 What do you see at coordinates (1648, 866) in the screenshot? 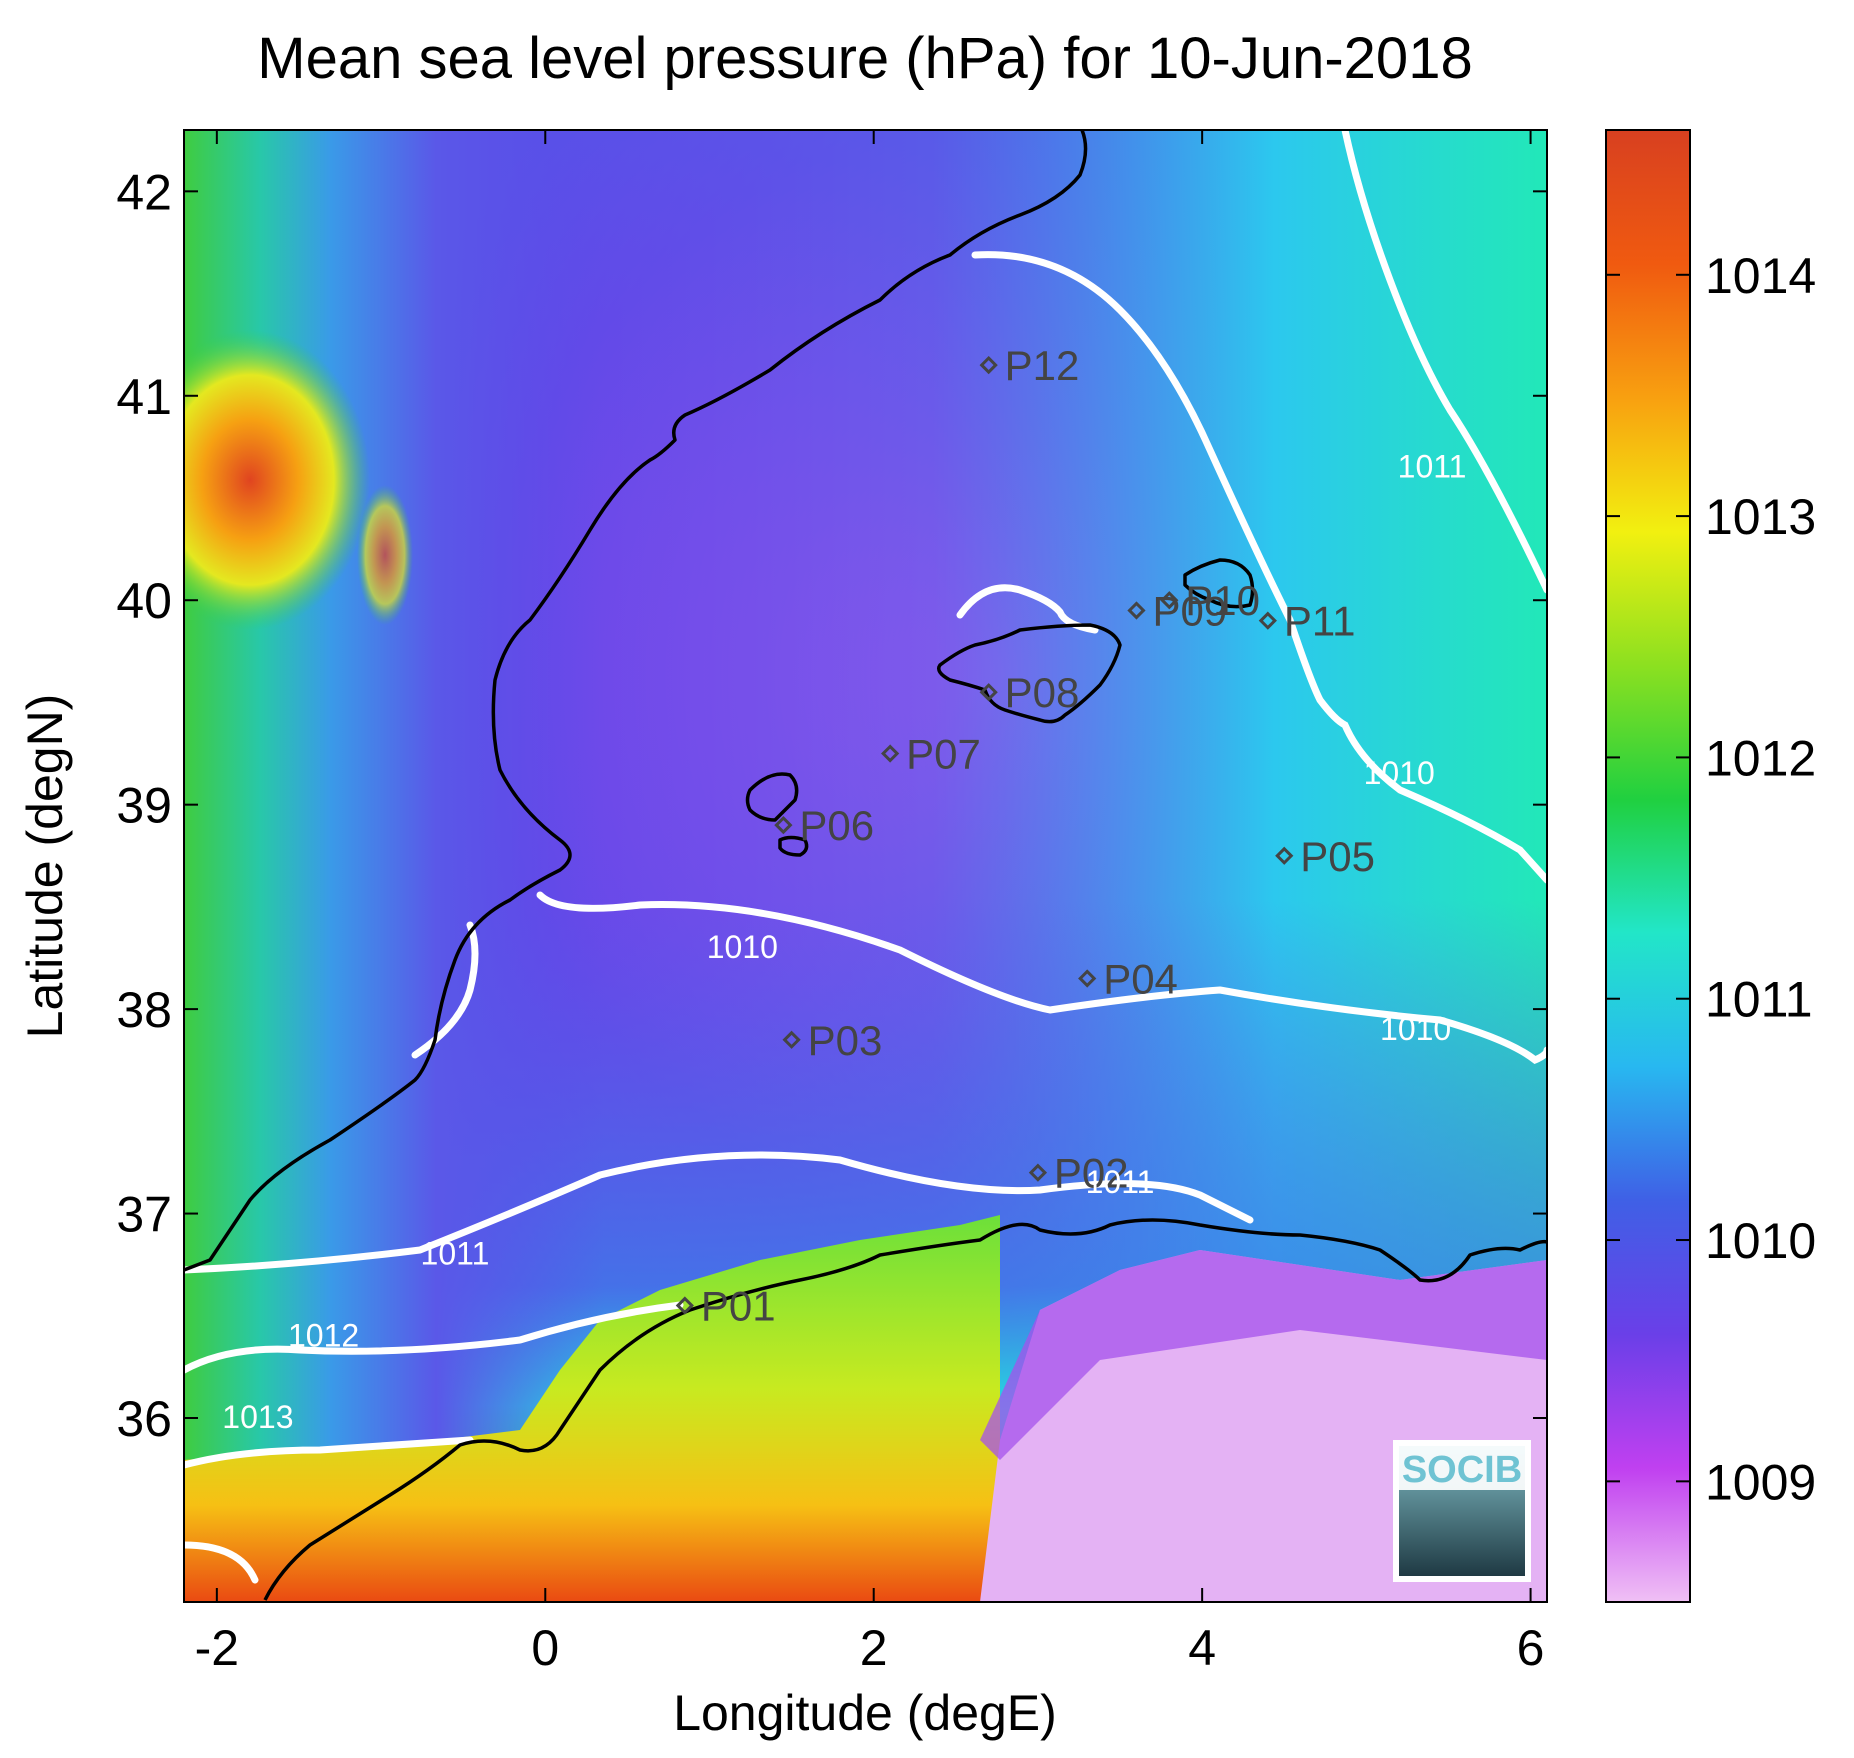
I see `colorbar-bar` at bounding box center [1648, 866].